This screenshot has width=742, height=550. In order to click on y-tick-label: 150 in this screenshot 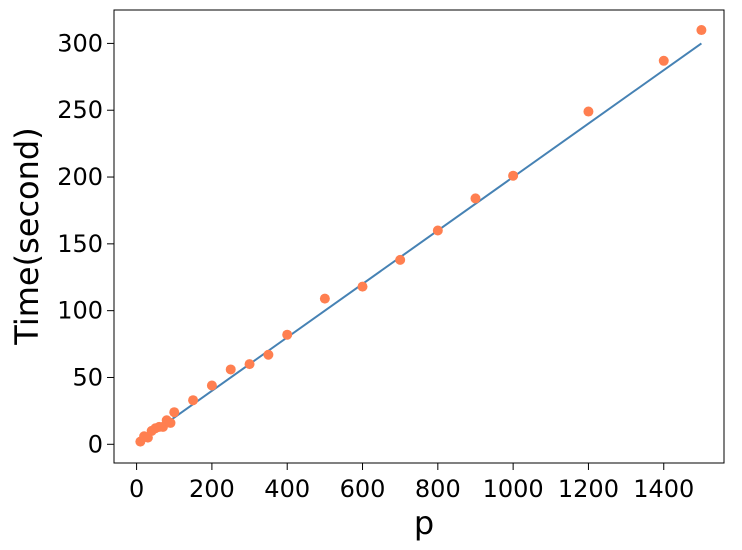, I will do `click(80, 244)`.